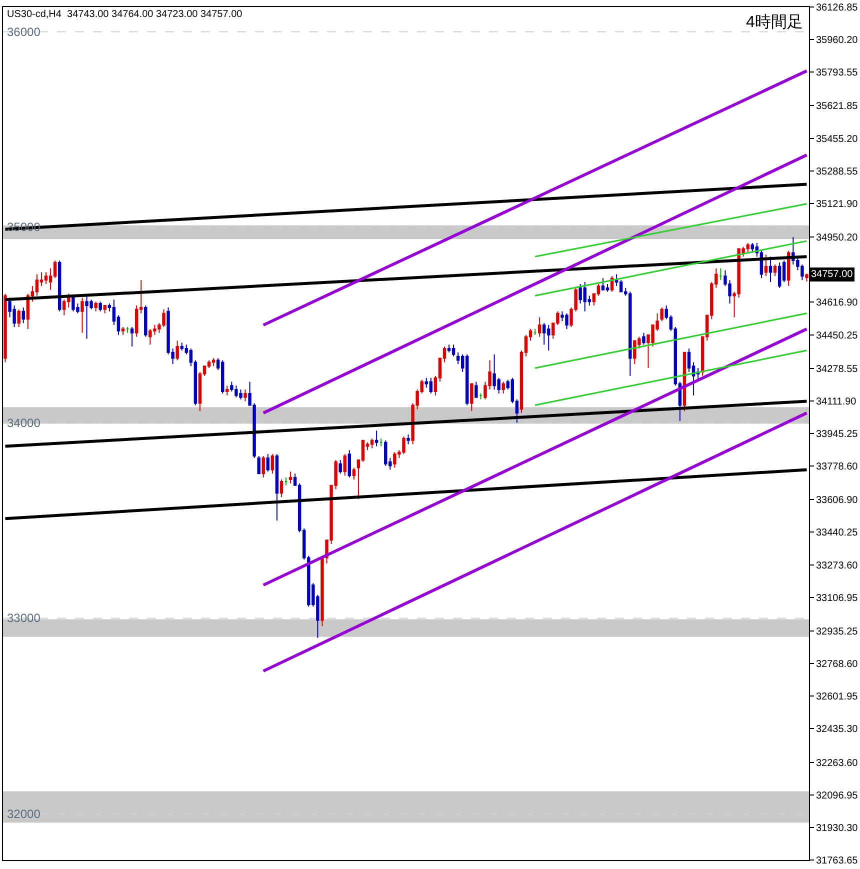 Image resolution: width=860 pixels, height=869 pixels. What do you see at coordinates (24, 423) in the screenshot?
I see `ref-line-label: 34000` at bounding box center [24, 423].